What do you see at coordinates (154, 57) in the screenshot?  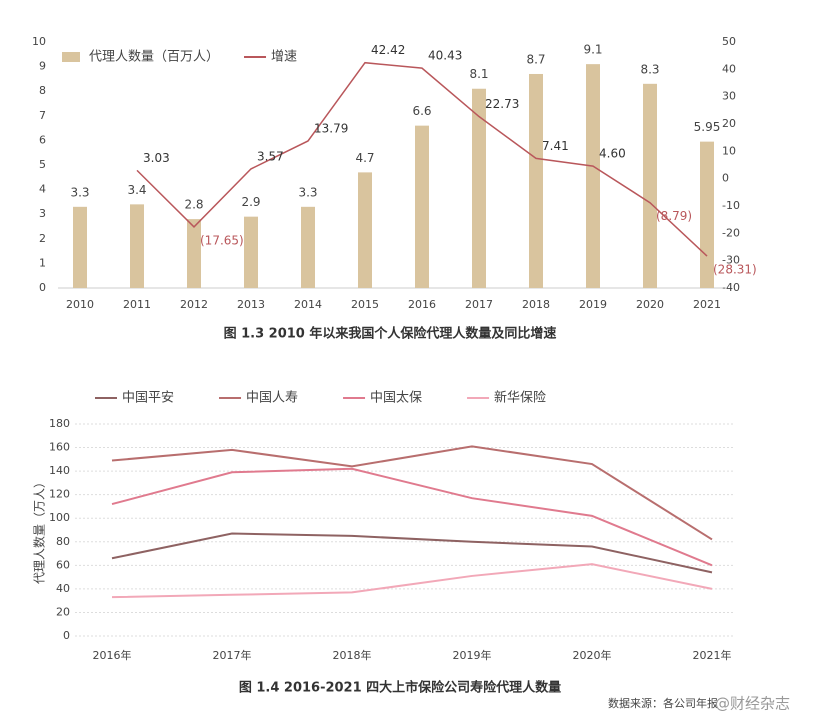 I see `legend-label: 代理人数量（百万人）` at bounding box center [154, 57].